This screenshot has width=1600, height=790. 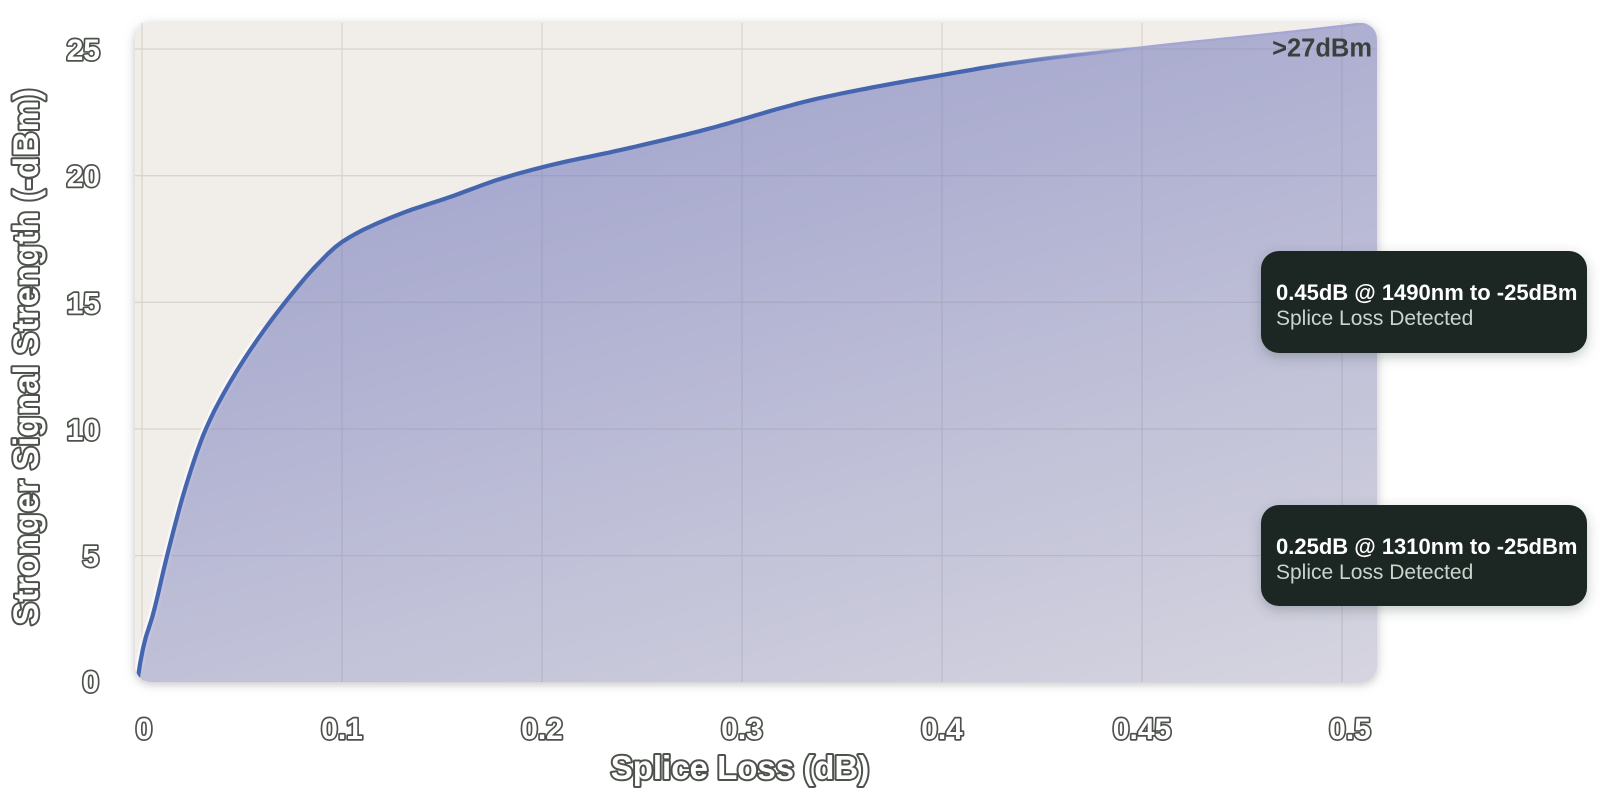 I want to click on svg-text: 0.5, so click(x=1350, y=729).